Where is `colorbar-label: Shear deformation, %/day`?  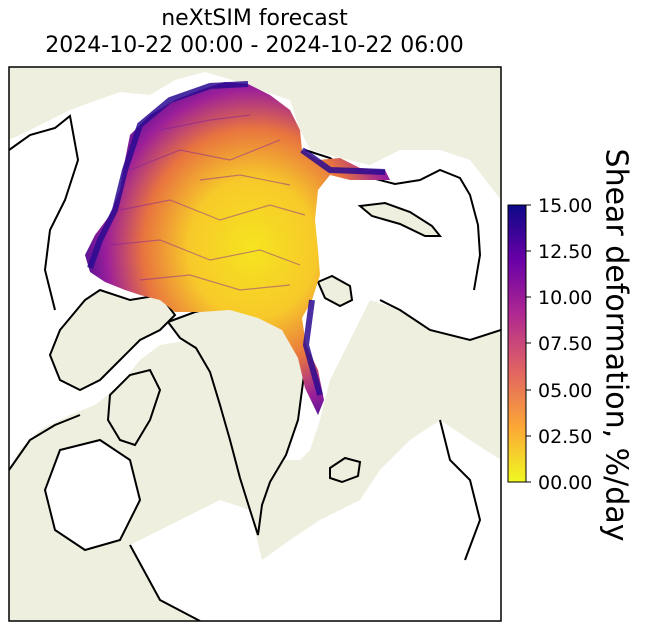 colorbar-label: Shear deformation, %/day is located at coordinates (616, 345).